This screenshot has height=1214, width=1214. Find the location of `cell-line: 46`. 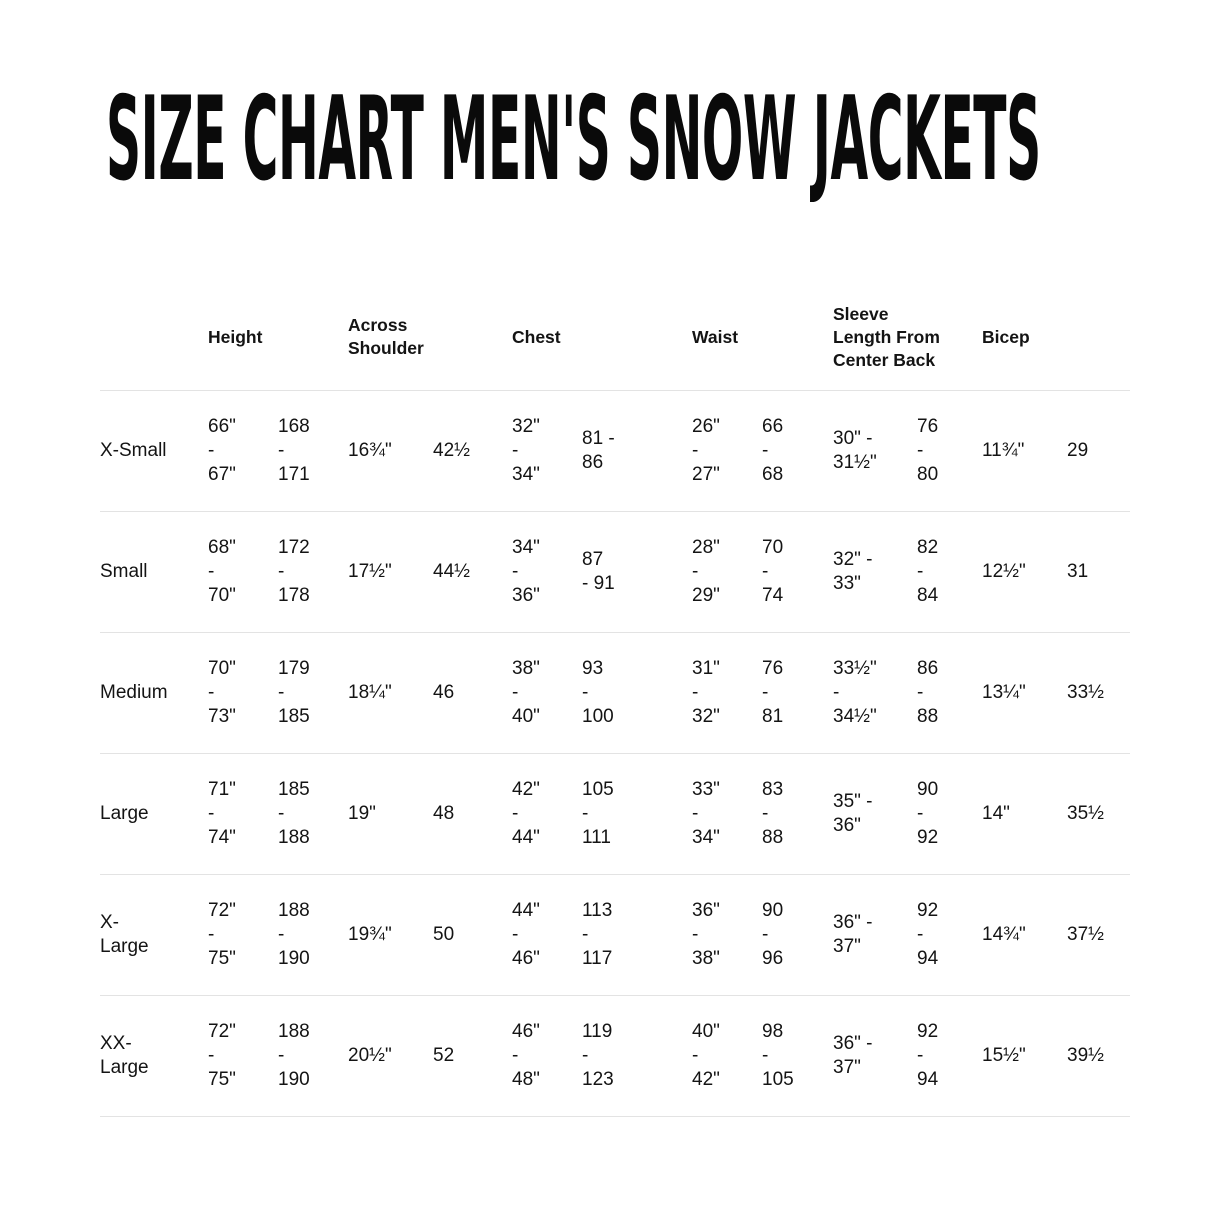

cell-line: 46 is located at coordinates (444, 692).